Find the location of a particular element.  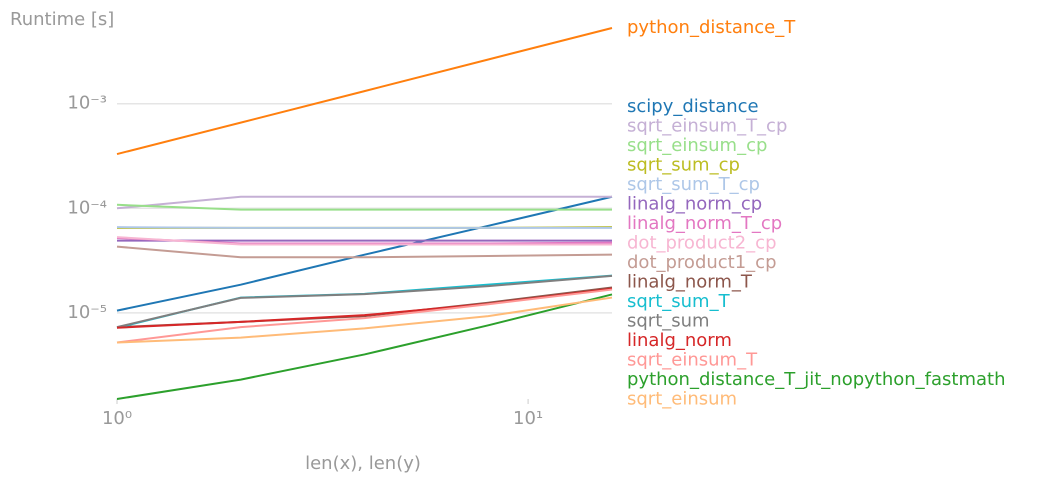

y-tick-label: 10⁻⁵ is located at coordinates (87, 312).